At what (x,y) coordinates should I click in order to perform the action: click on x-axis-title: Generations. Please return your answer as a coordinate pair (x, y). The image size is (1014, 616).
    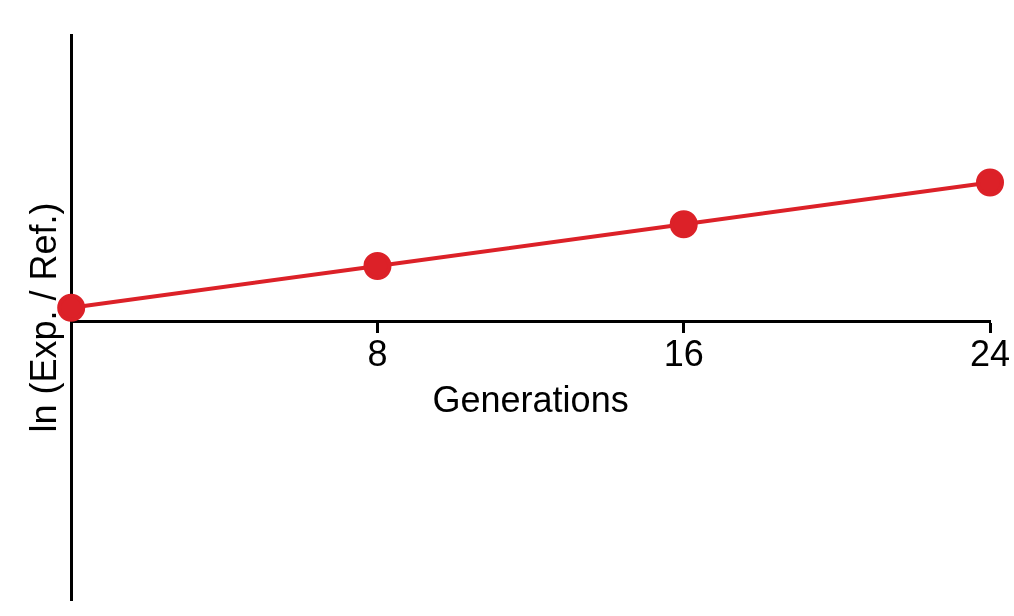
    Looking at the image, I should click on (530, 400).